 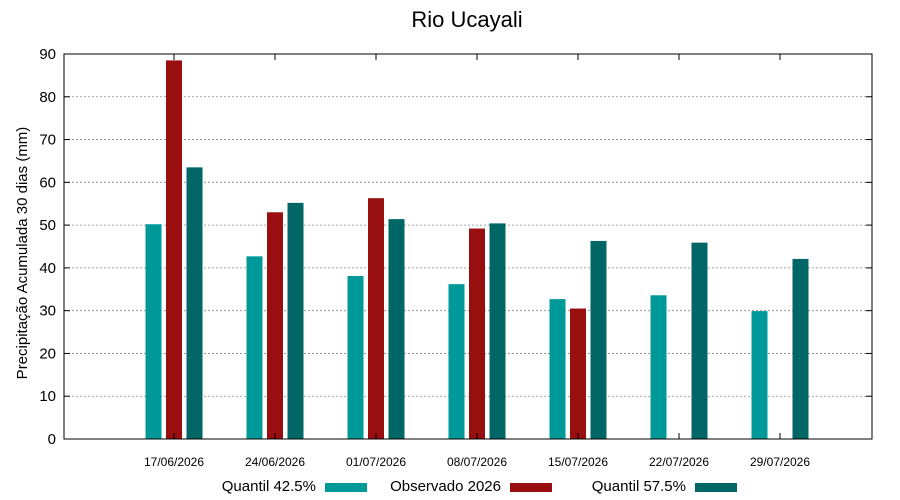 I want to click on y-tick-label: 0, so click(x=52, y=439).